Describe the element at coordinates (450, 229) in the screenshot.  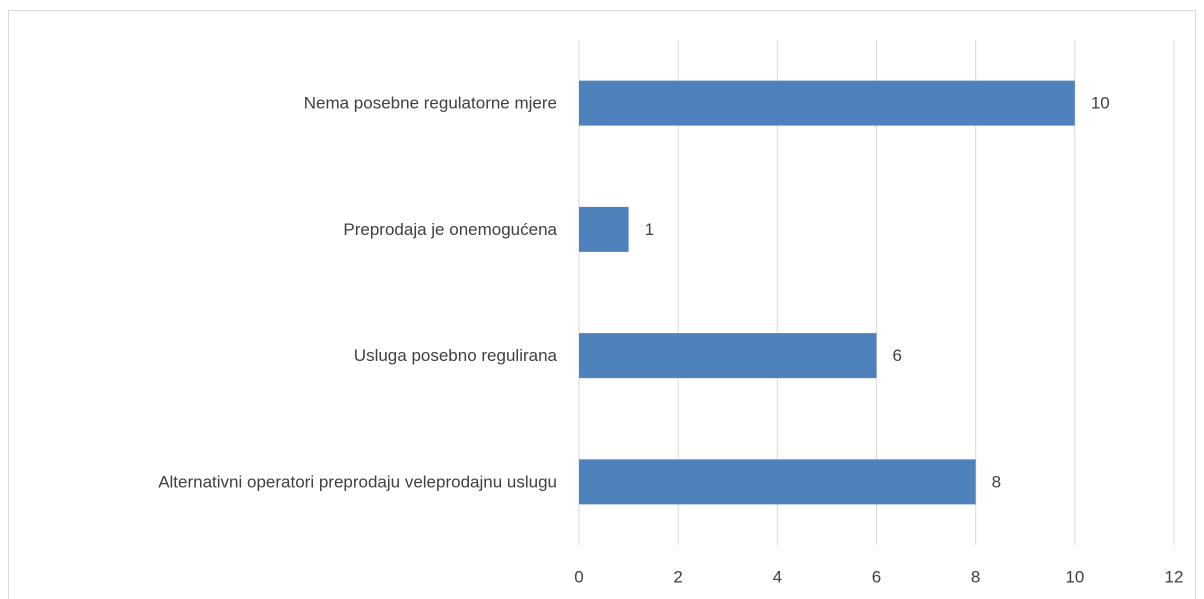
I see `y-tick-label: Preprodaja je onemogućena` at that location.